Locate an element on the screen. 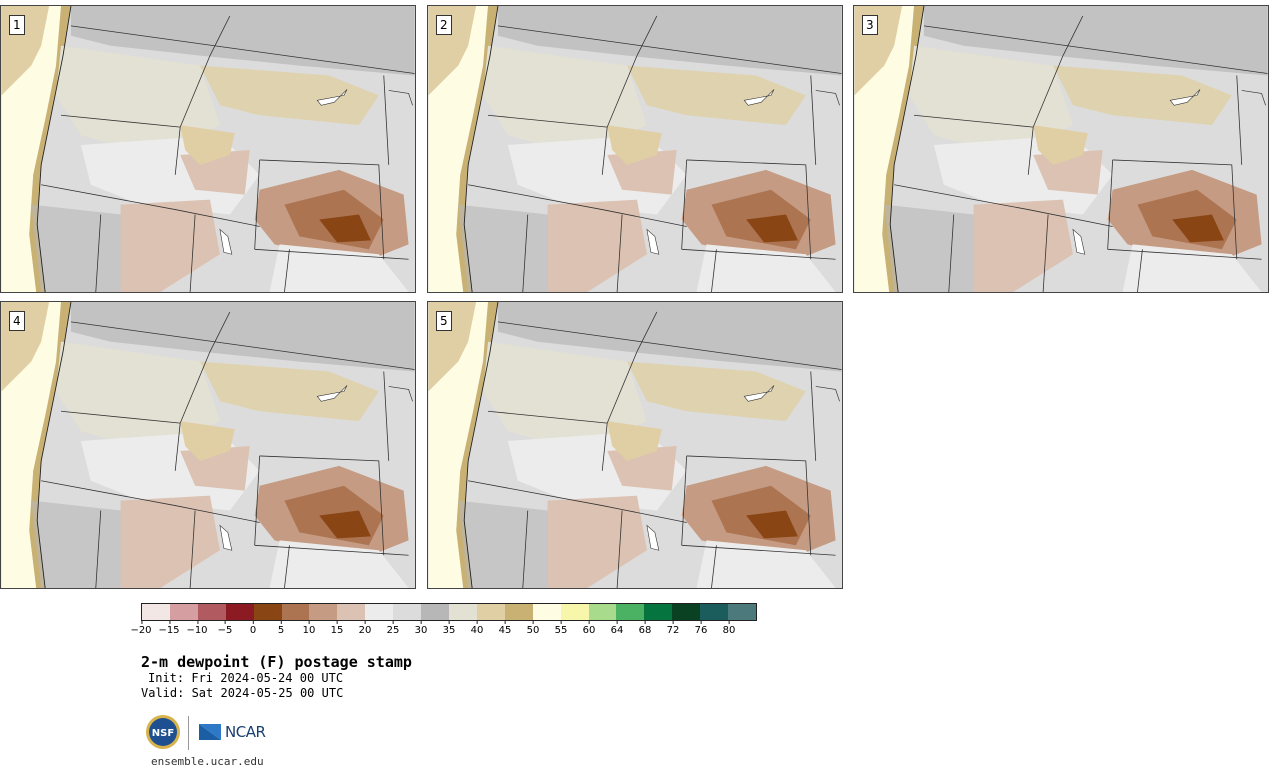 This screenshot has width=1280, height=773. colorbar-tick-label: 68 is located at coordinates (645, 628).